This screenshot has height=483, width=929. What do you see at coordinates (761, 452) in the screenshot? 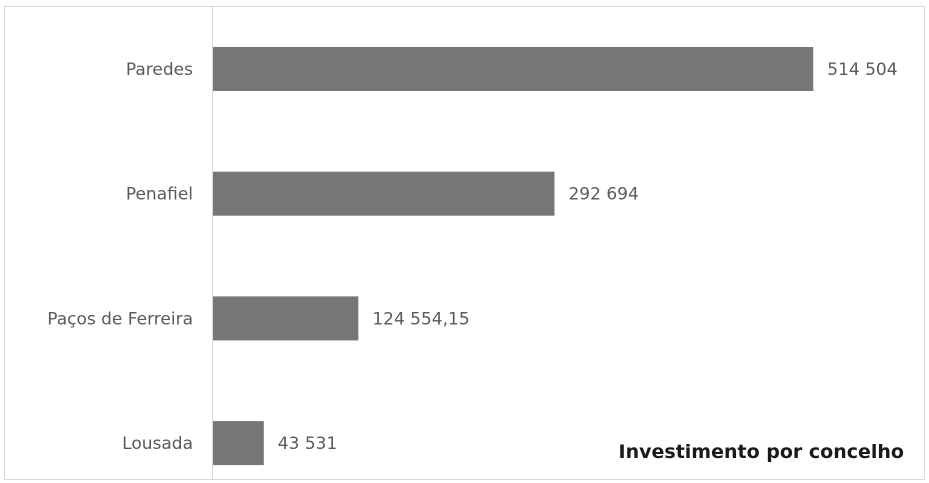
I see `chart-title: Investimento por concelho` at bounding box center [761, 452].